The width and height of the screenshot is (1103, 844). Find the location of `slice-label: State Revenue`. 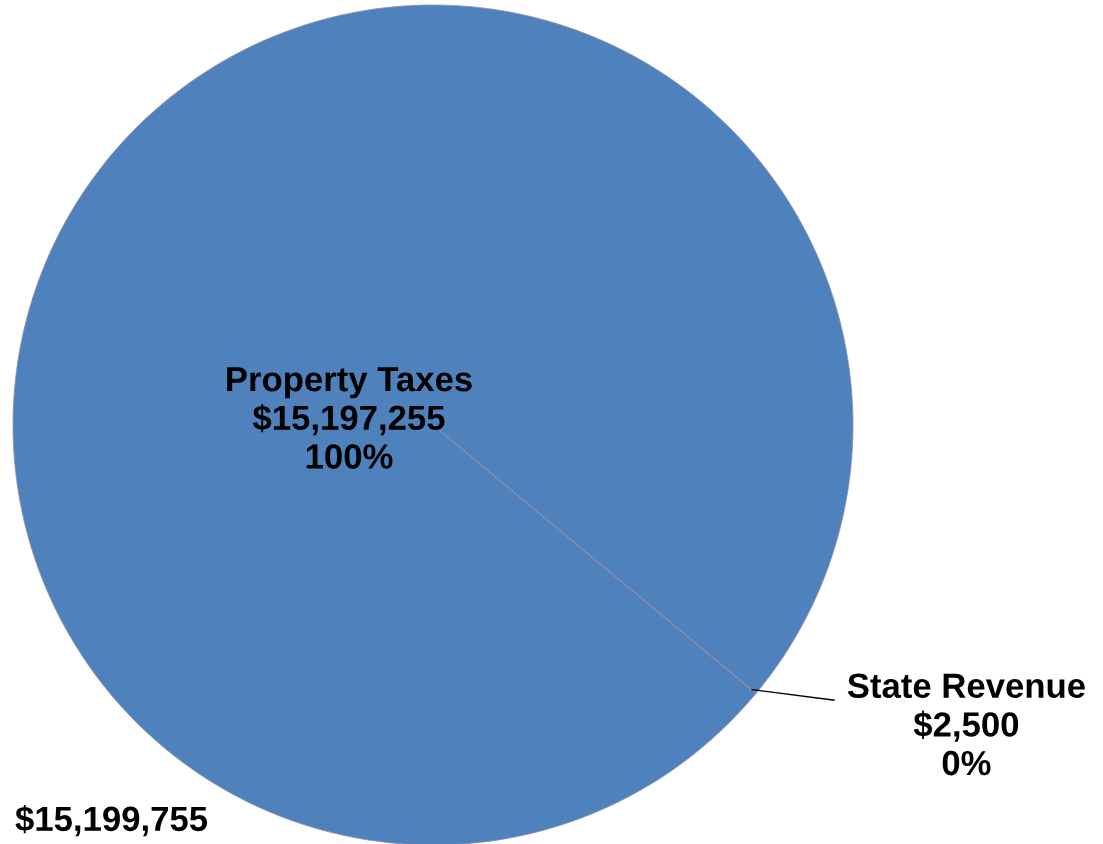

slice-label: State Revenue is located at coordinates (966, 686).